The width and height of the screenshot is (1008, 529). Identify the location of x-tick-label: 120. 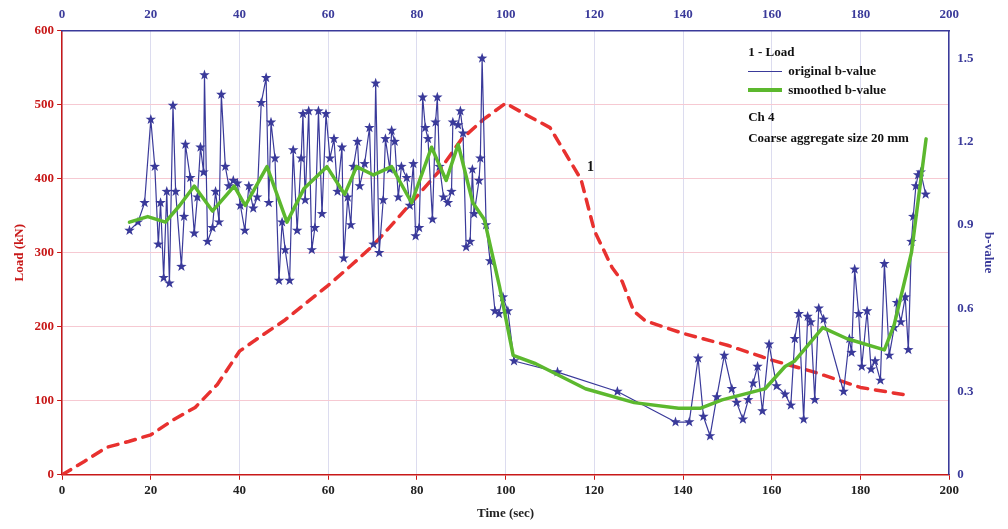
(594, 489).